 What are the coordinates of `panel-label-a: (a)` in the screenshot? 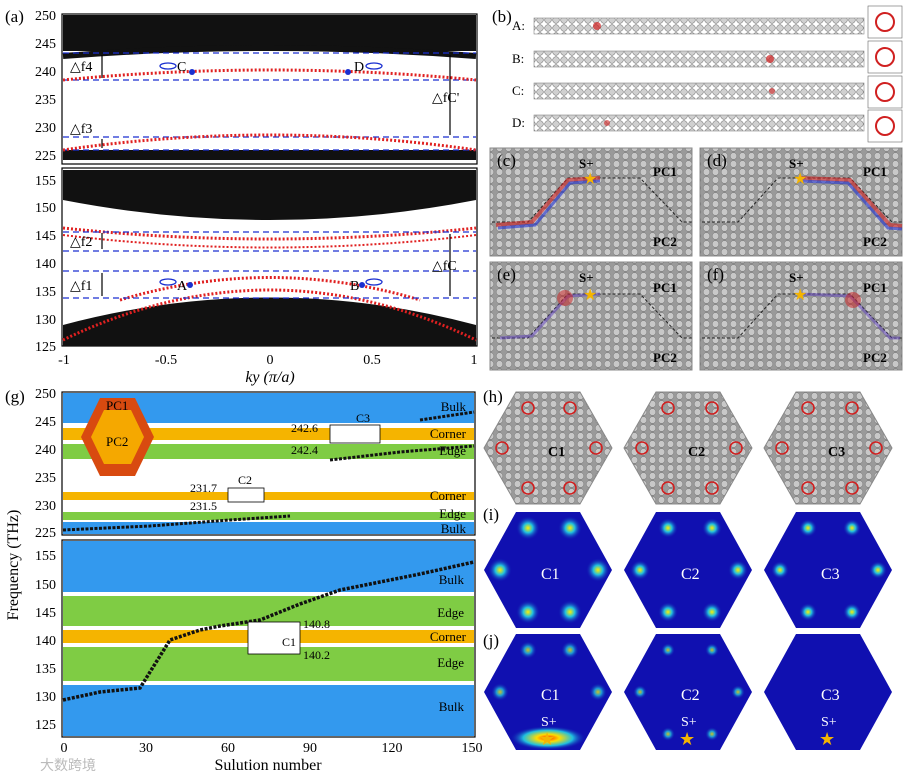 It's located at (14, 16).